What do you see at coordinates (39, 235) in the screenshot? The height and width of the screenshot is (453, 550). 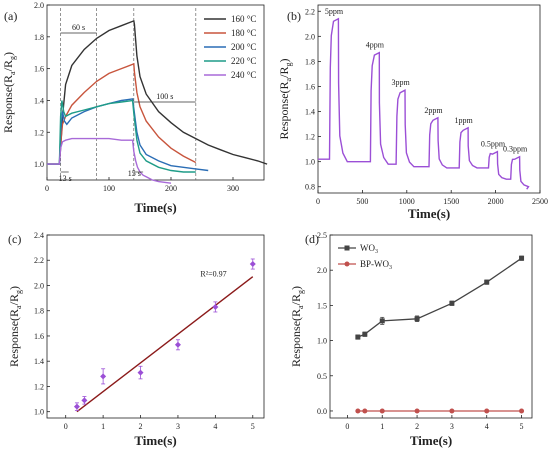 I see `y-tick-label: 2.4` at bounding box center [39, 235].